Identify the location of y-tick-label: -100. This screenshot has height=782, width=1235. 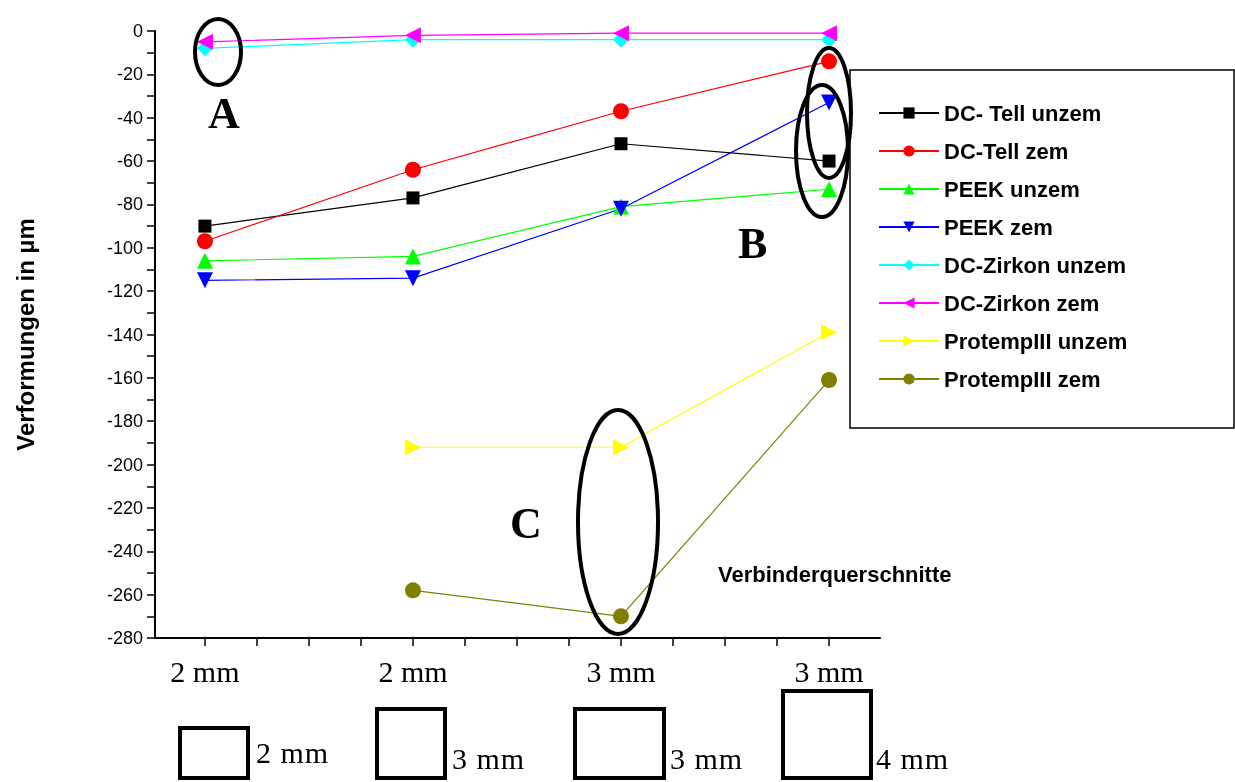
(124, 247).